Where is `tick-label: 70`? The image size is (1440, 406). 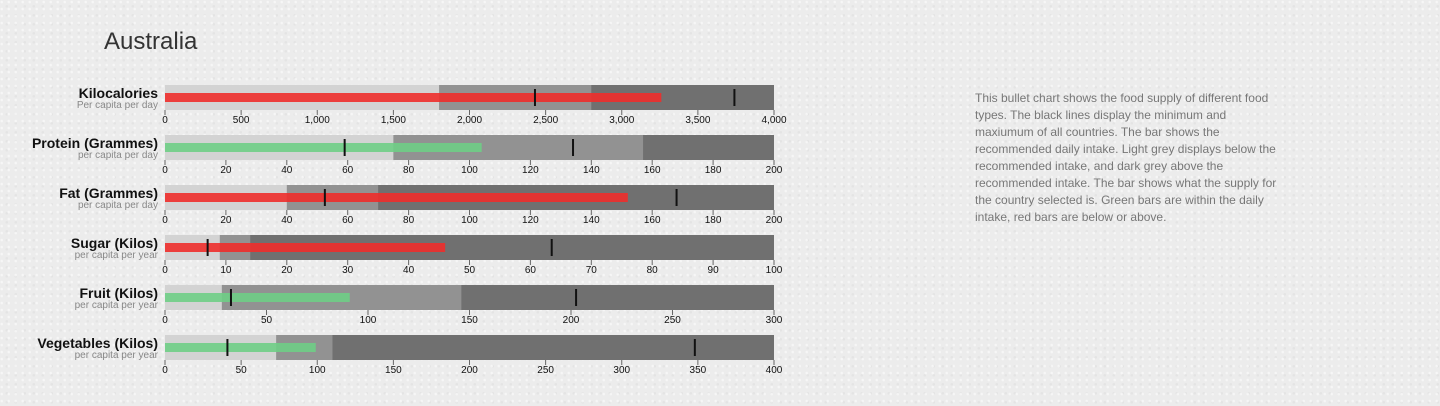 tick-label: 70 is located at coordinates (592, 270).